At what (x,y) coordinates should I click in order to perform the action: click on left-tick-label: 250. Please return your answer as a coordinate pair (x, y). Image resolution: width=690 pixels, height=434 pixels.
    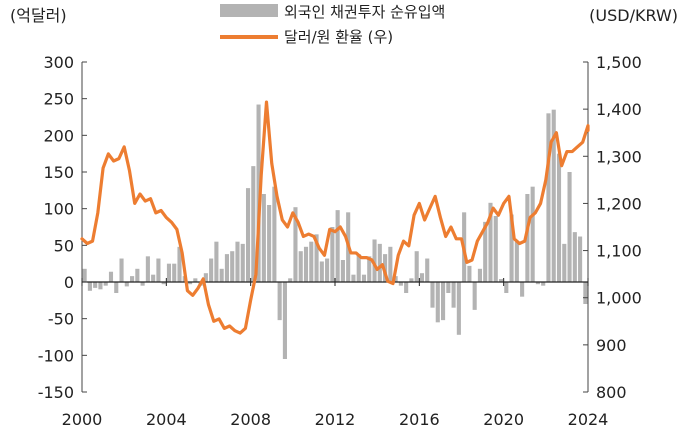
    Looking at the image, I should click on (58, 99).